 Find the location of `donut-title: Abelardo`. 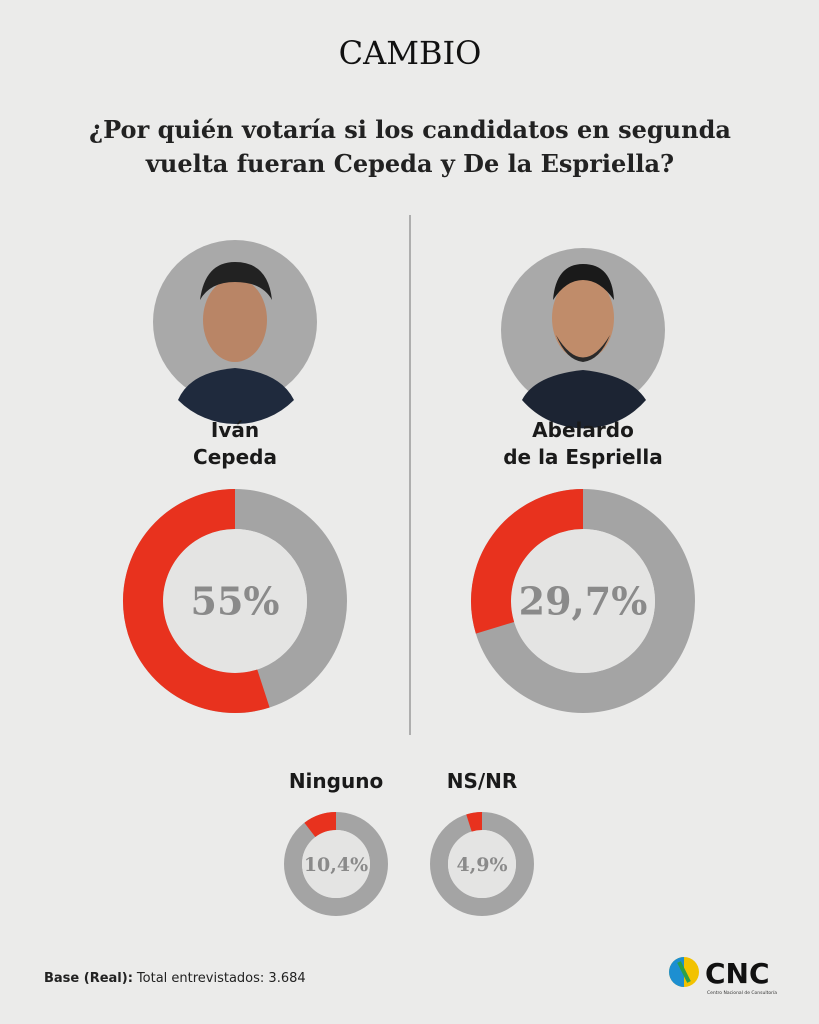

donut-title: Abelardo is located at coordinates (583, 430).